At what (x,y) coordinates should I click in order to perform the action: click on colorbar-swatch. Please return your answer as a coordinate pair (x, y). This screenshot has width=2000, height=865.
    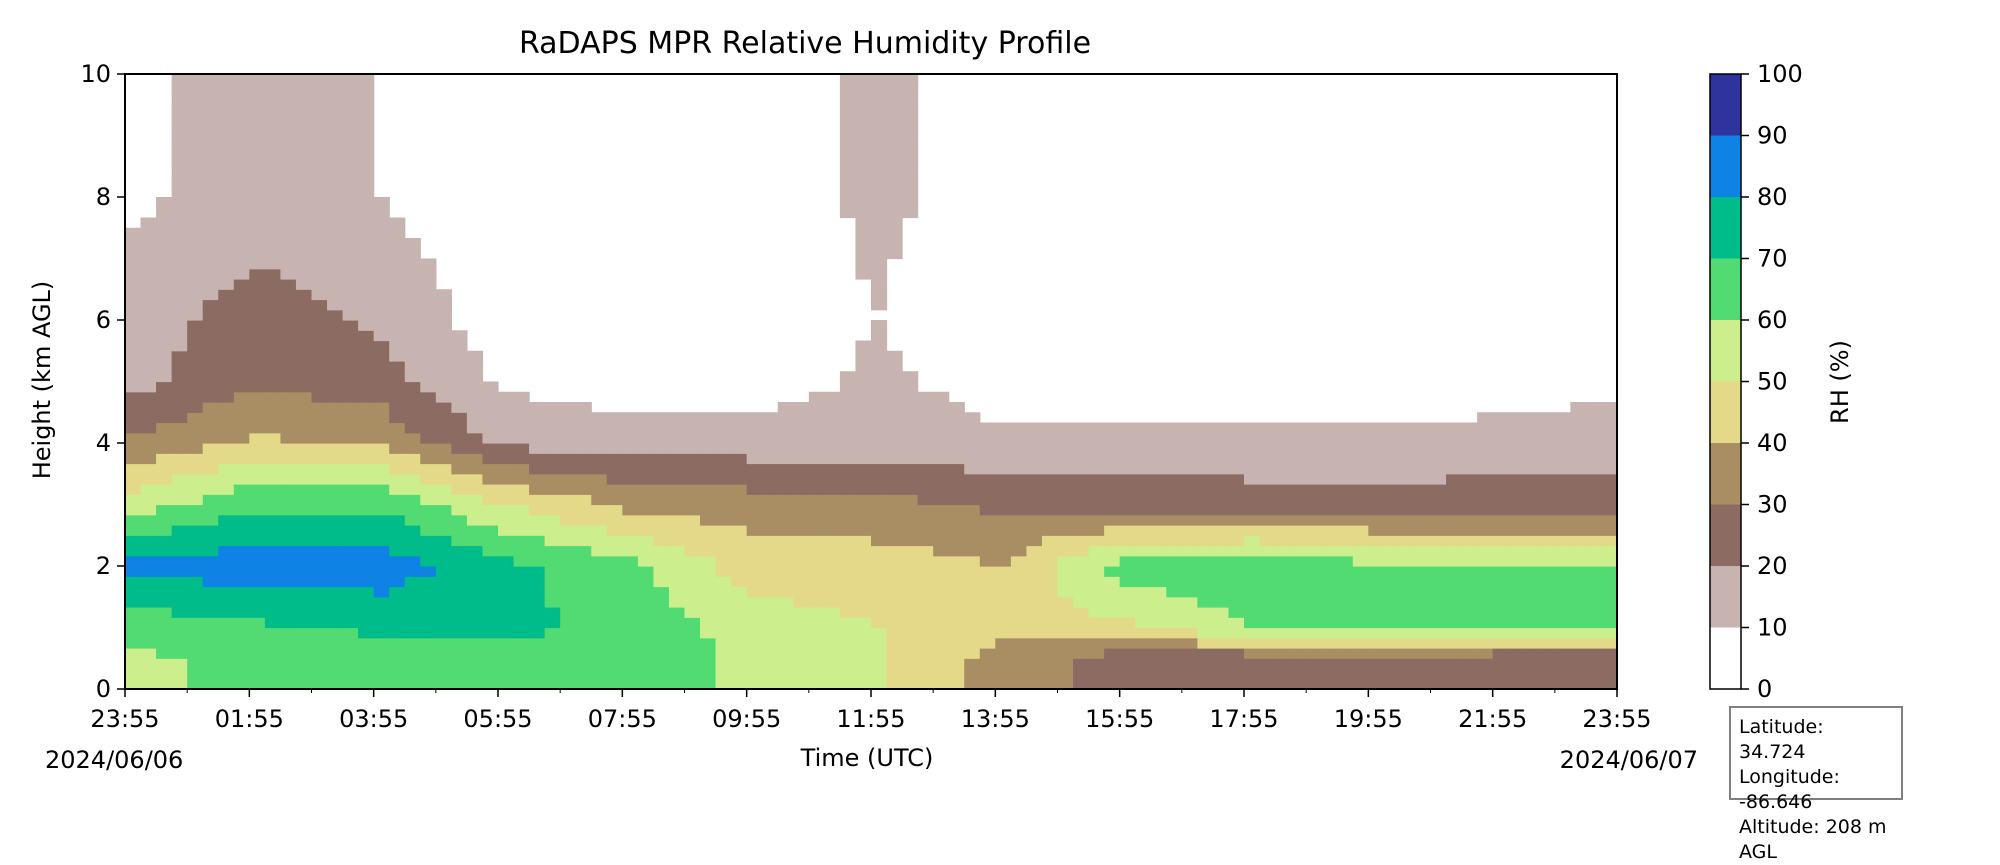
    Looking at the image, I should click on (1725, 228).